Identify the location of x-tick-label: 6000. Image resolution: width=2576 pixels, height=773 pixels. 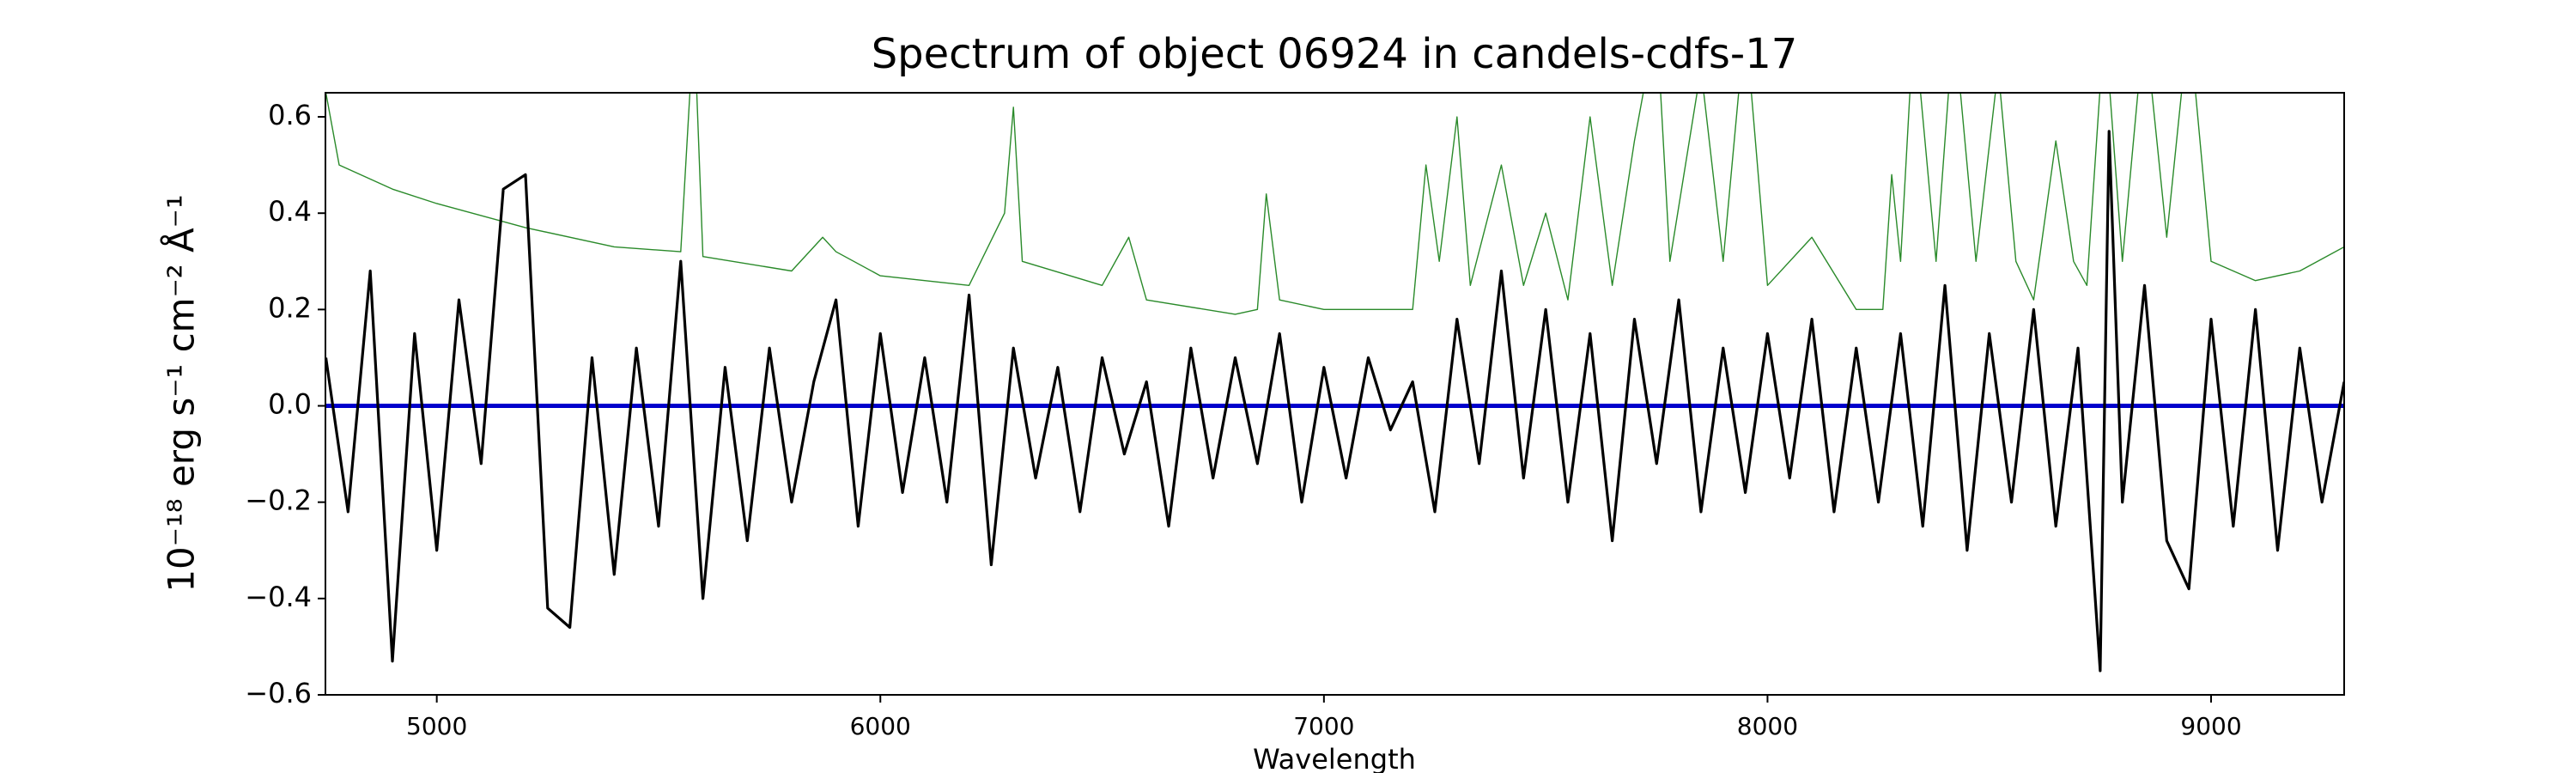
(881, 726).